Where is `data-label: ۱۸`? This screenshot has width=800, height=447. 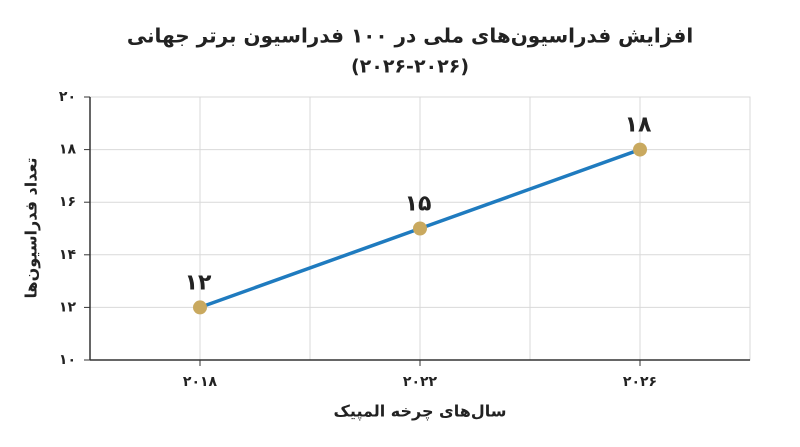 data-label: ۱۸ is located at coordinates (638, 125).